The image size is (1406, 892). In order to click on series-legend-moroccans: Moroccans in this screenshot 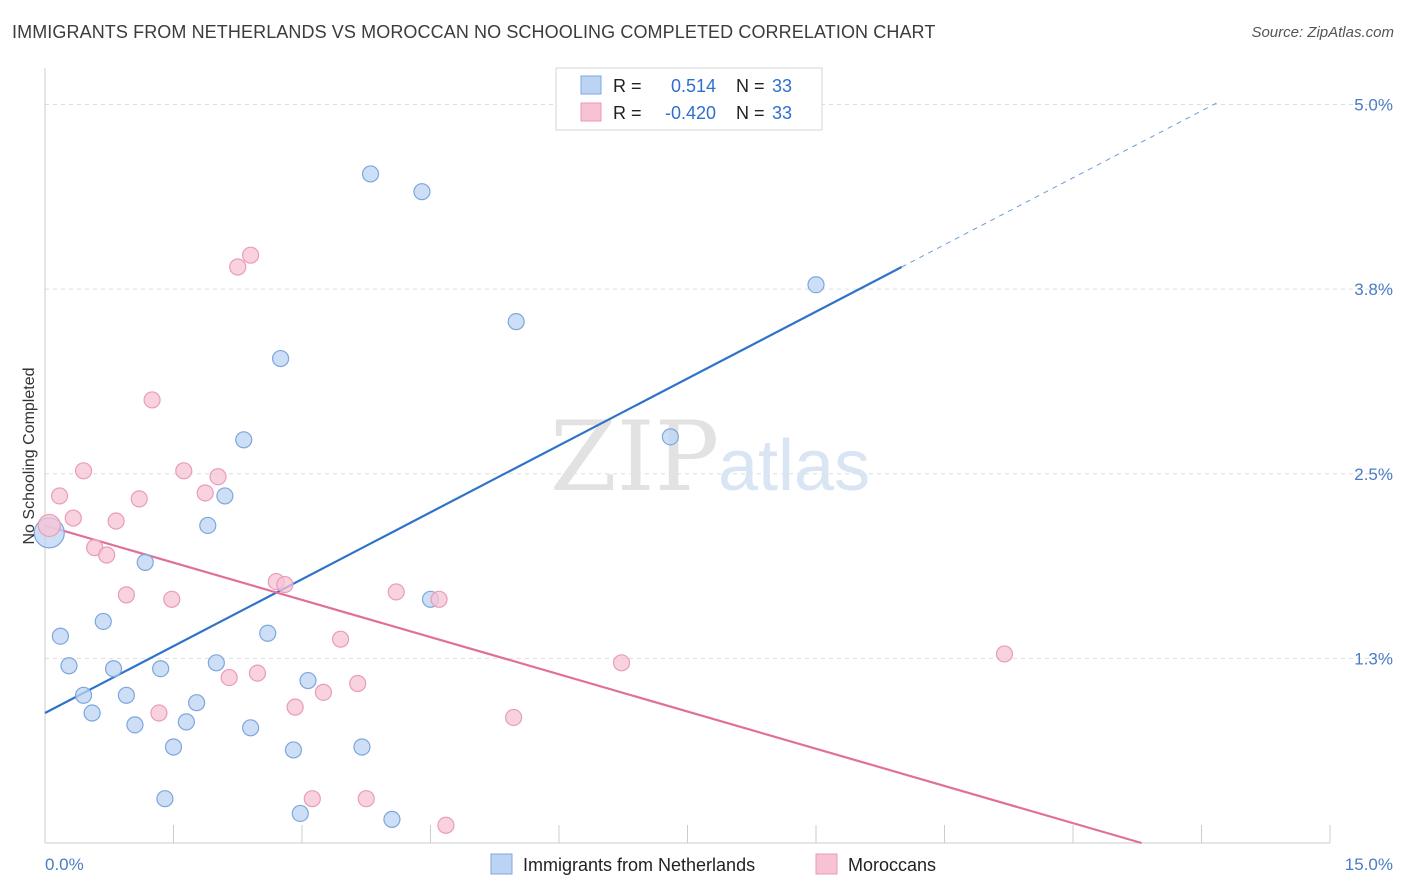, I will do `click(892, 865)`.